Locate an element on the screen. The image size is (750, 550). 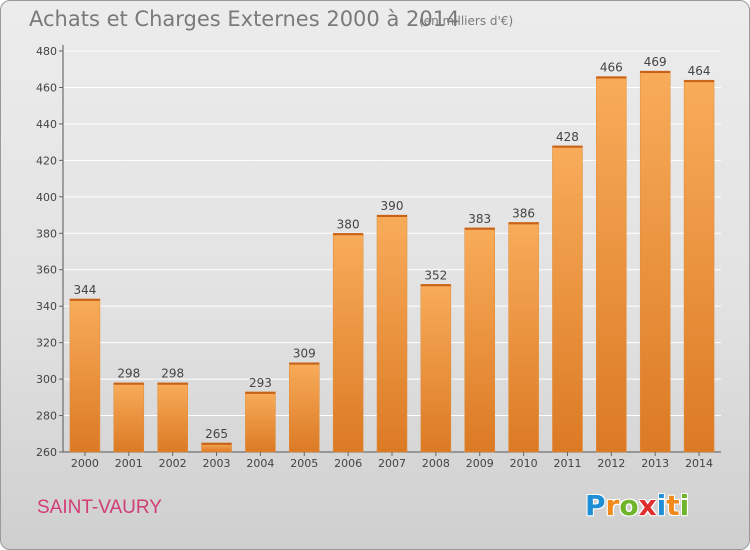
y-tick-label: 280 is located at coordinates (46, 416).